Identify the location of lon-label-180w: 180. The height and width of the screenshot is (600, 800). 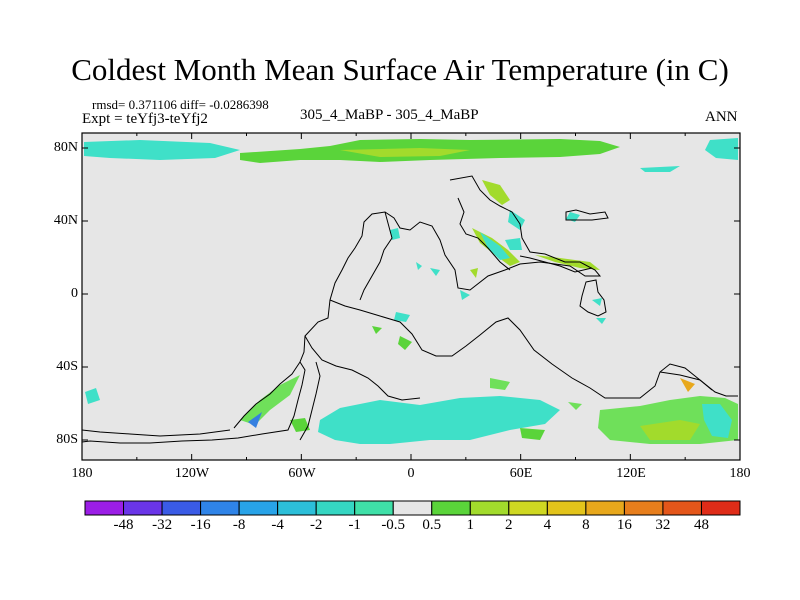
(82, 473).